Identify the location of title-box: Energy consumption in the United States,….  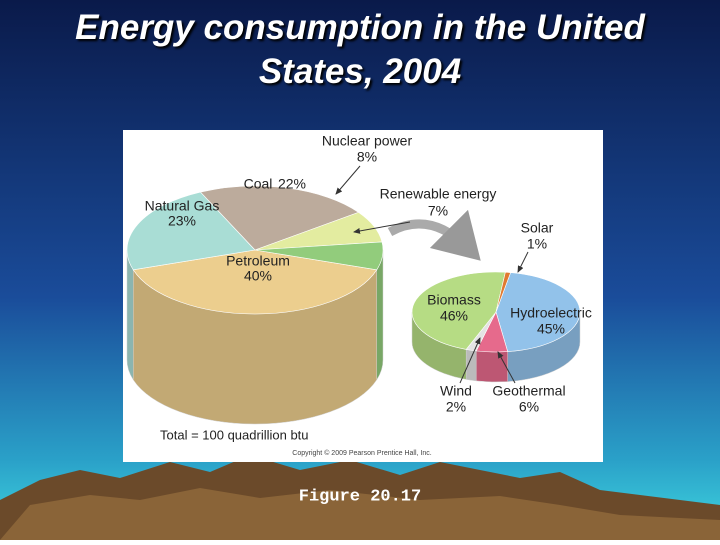
(360, 49).